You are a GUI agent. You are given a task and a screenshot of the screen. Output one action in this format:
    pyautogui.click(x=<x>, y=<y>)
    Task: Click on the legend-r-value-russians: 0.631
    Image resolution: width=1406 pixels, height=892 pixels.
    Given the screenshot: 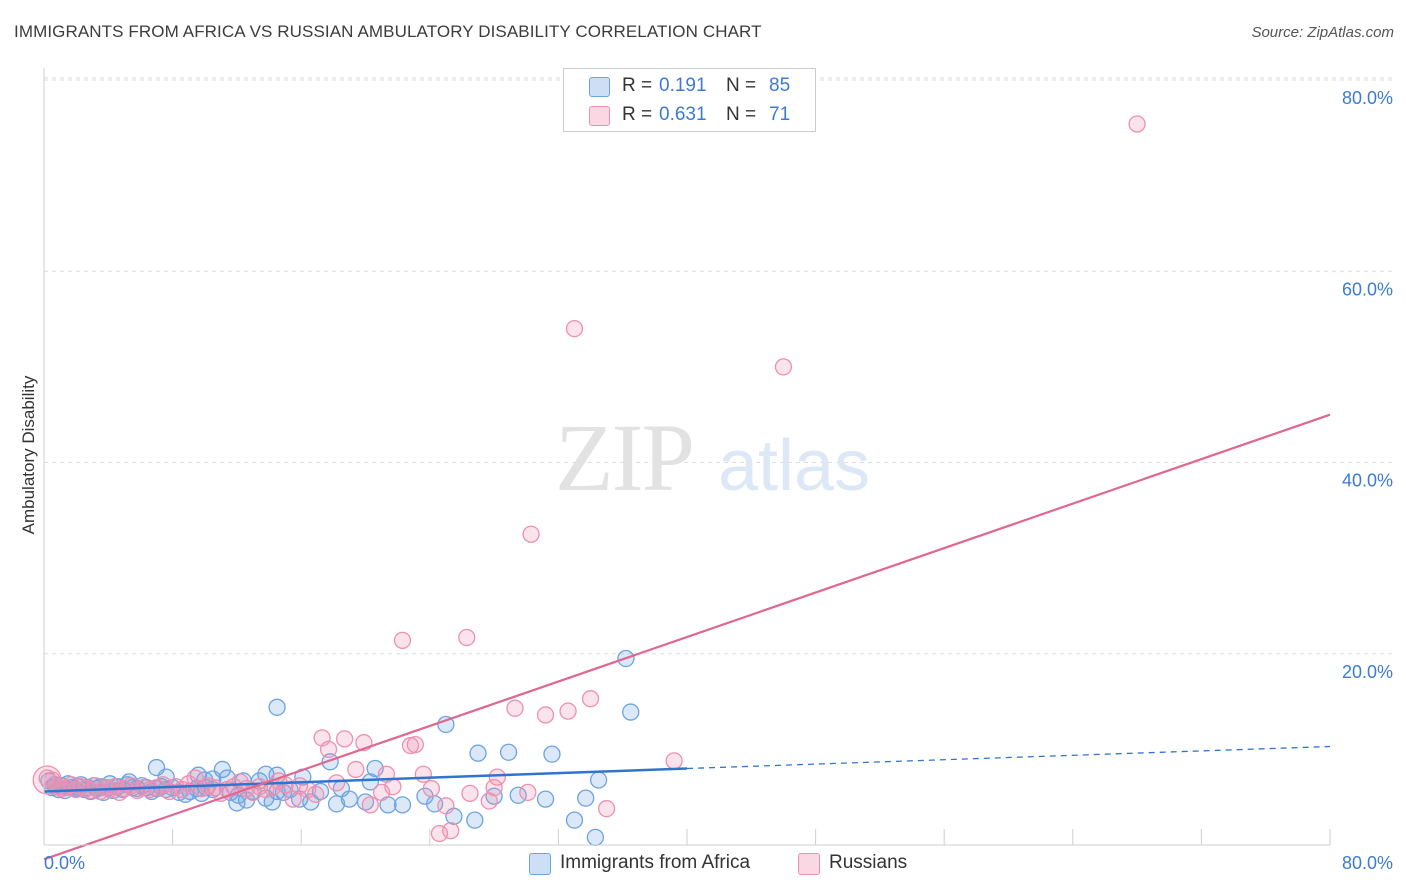 What is the action you would take?
    pyautogui.click(x=683, y=114)
    